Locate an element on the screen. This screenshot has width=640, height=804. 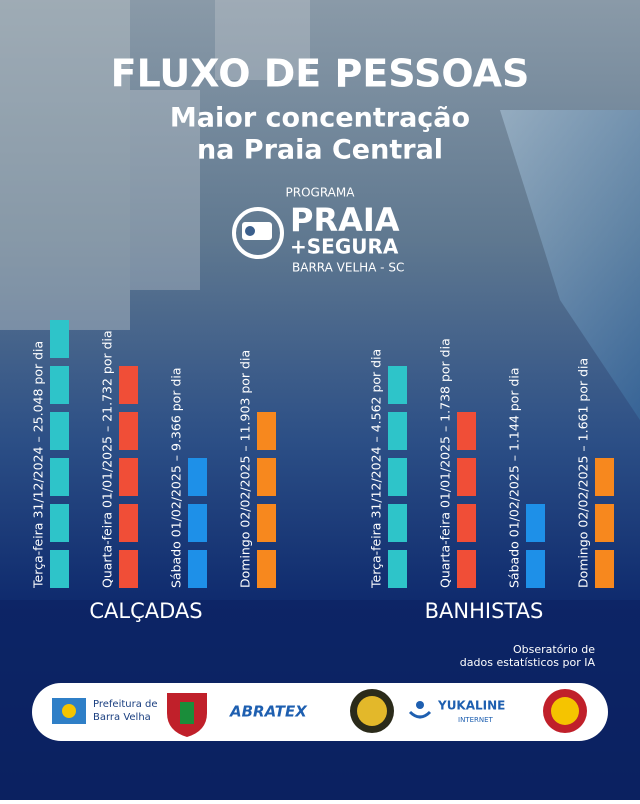
program-name: PRAIA is located at coordinates (345, 220).